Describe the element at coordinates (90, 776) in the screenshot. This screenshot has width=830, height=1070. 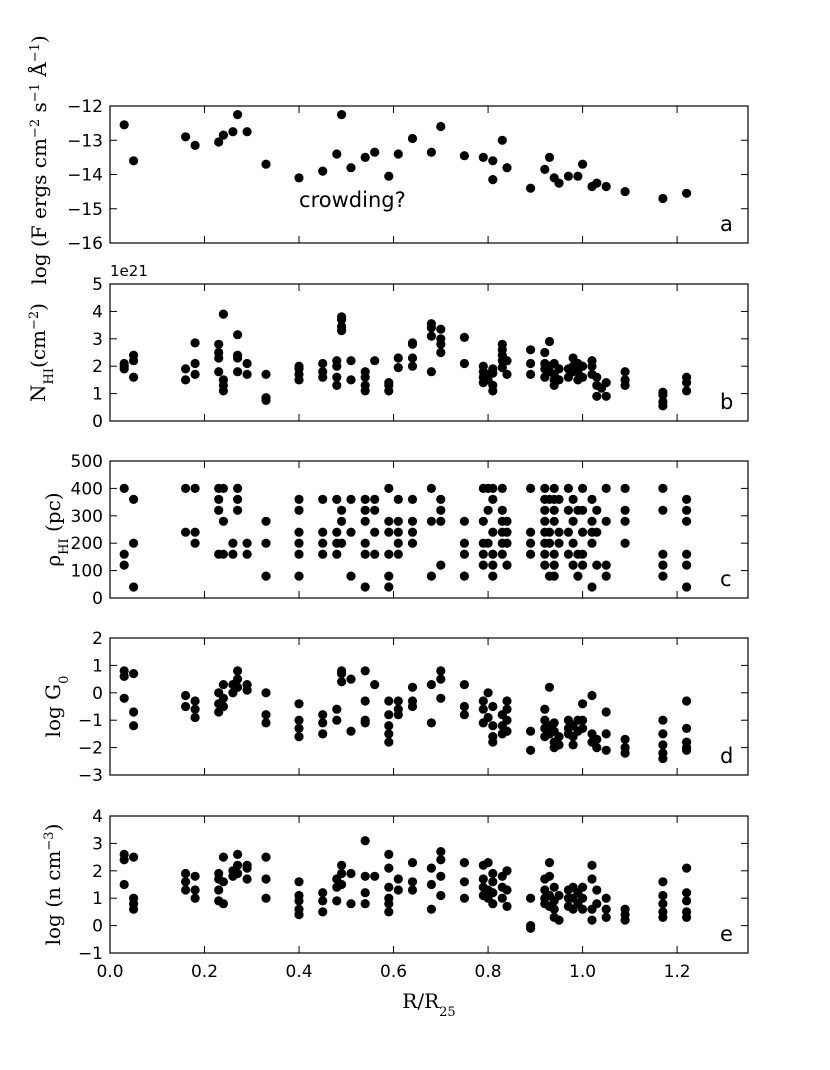
I see `y-tick-label: −3` at that location.